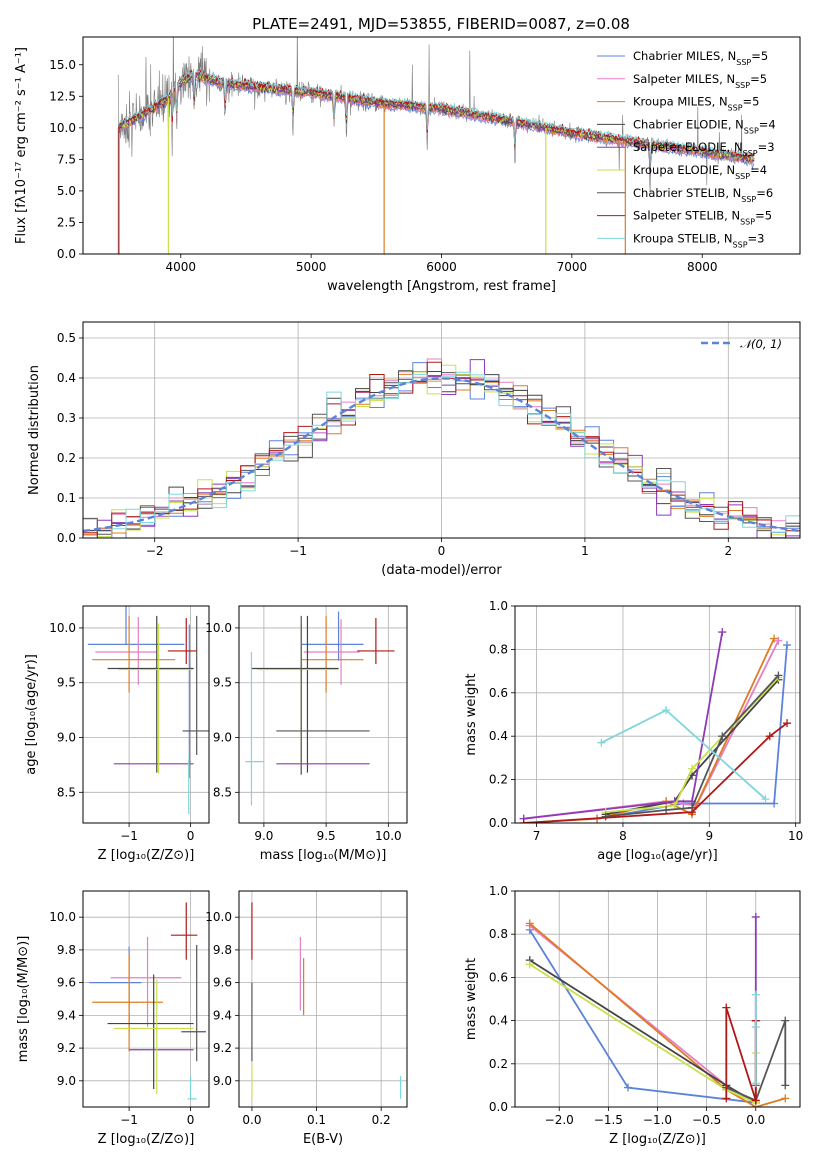  I want to click on legend-entry: Salpeter STELIB, NSSP=5, so click(702, 218).